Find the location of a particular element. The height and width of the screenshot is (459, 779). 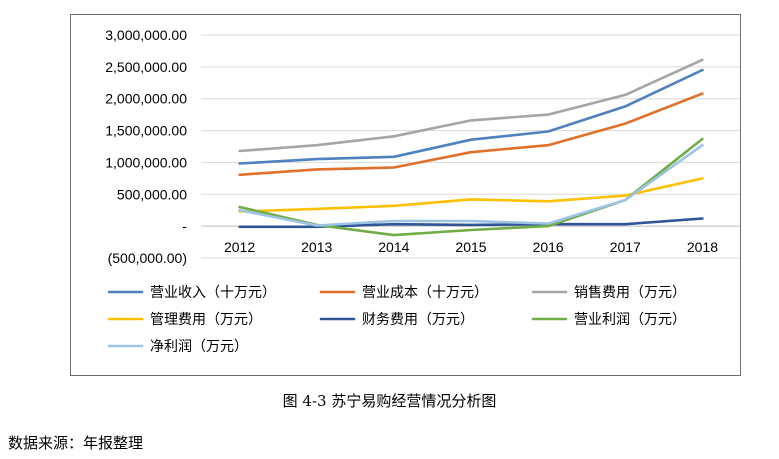

x-tick-label: 2012 is located at coordinates (239, 247).